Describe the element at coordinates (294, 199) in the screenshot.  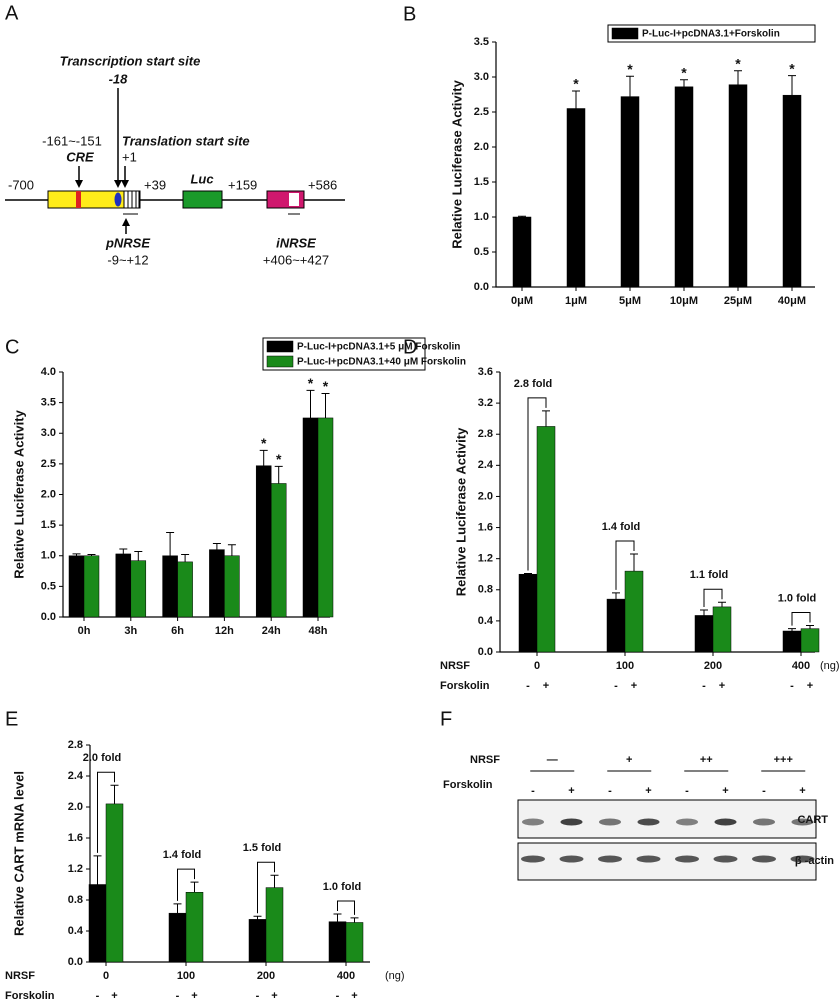
I see `inrse-box` at that location.